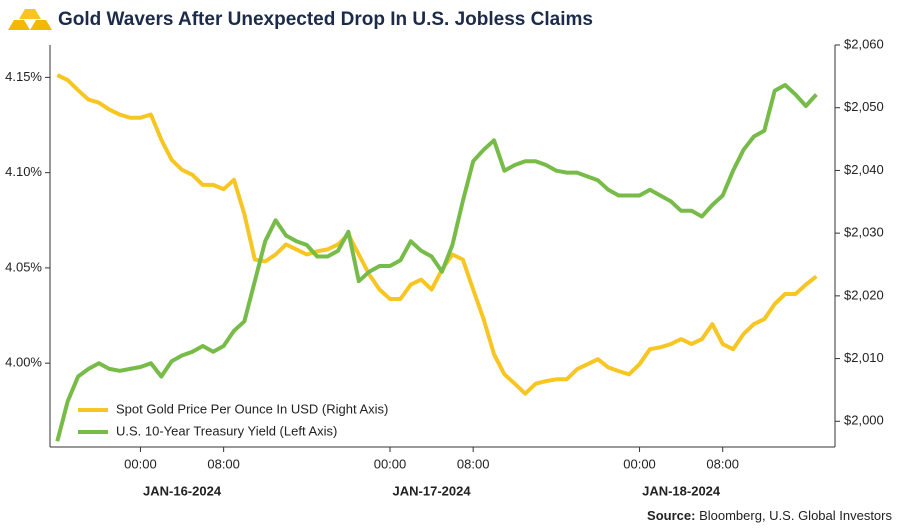 The height and width of the screenshot is (530, 900). I want to click on y2-tick-label: $2,030, so click(864, 232).